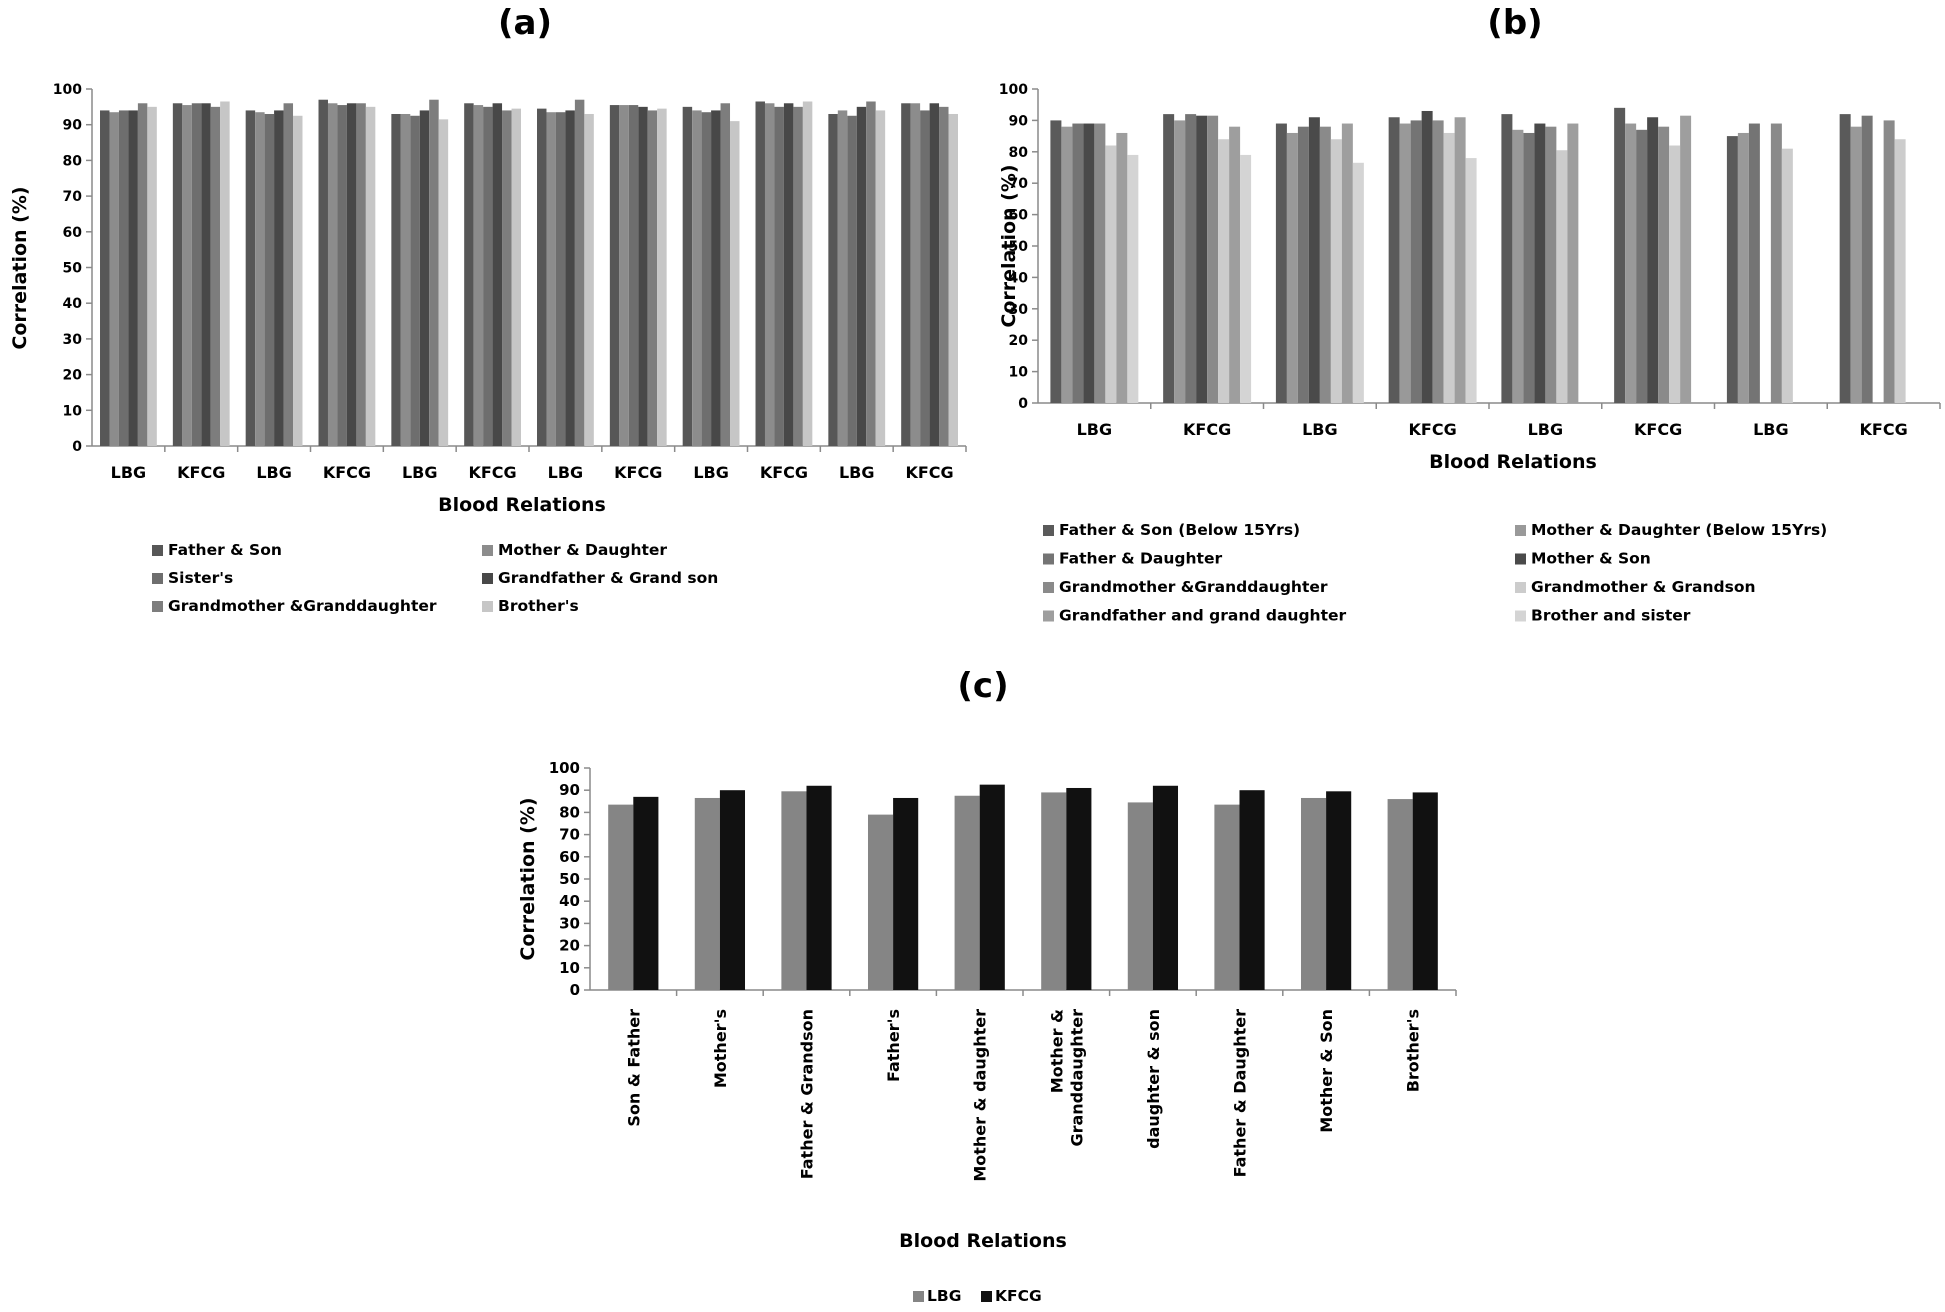  What do you see at coordinates (1023, 404) in the screenshot?
I see `chart-b-y-tick-label: 0` at bounding box center [1023, 404].